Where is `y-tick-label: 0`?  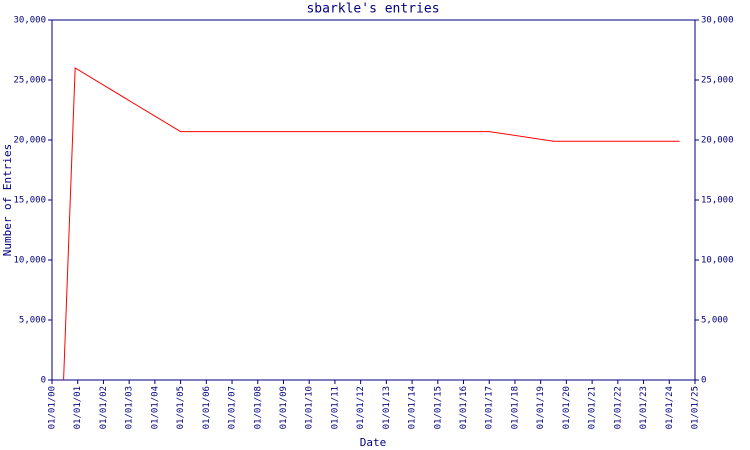 y-tick-label: 0 is located at coordinates (43, 381).